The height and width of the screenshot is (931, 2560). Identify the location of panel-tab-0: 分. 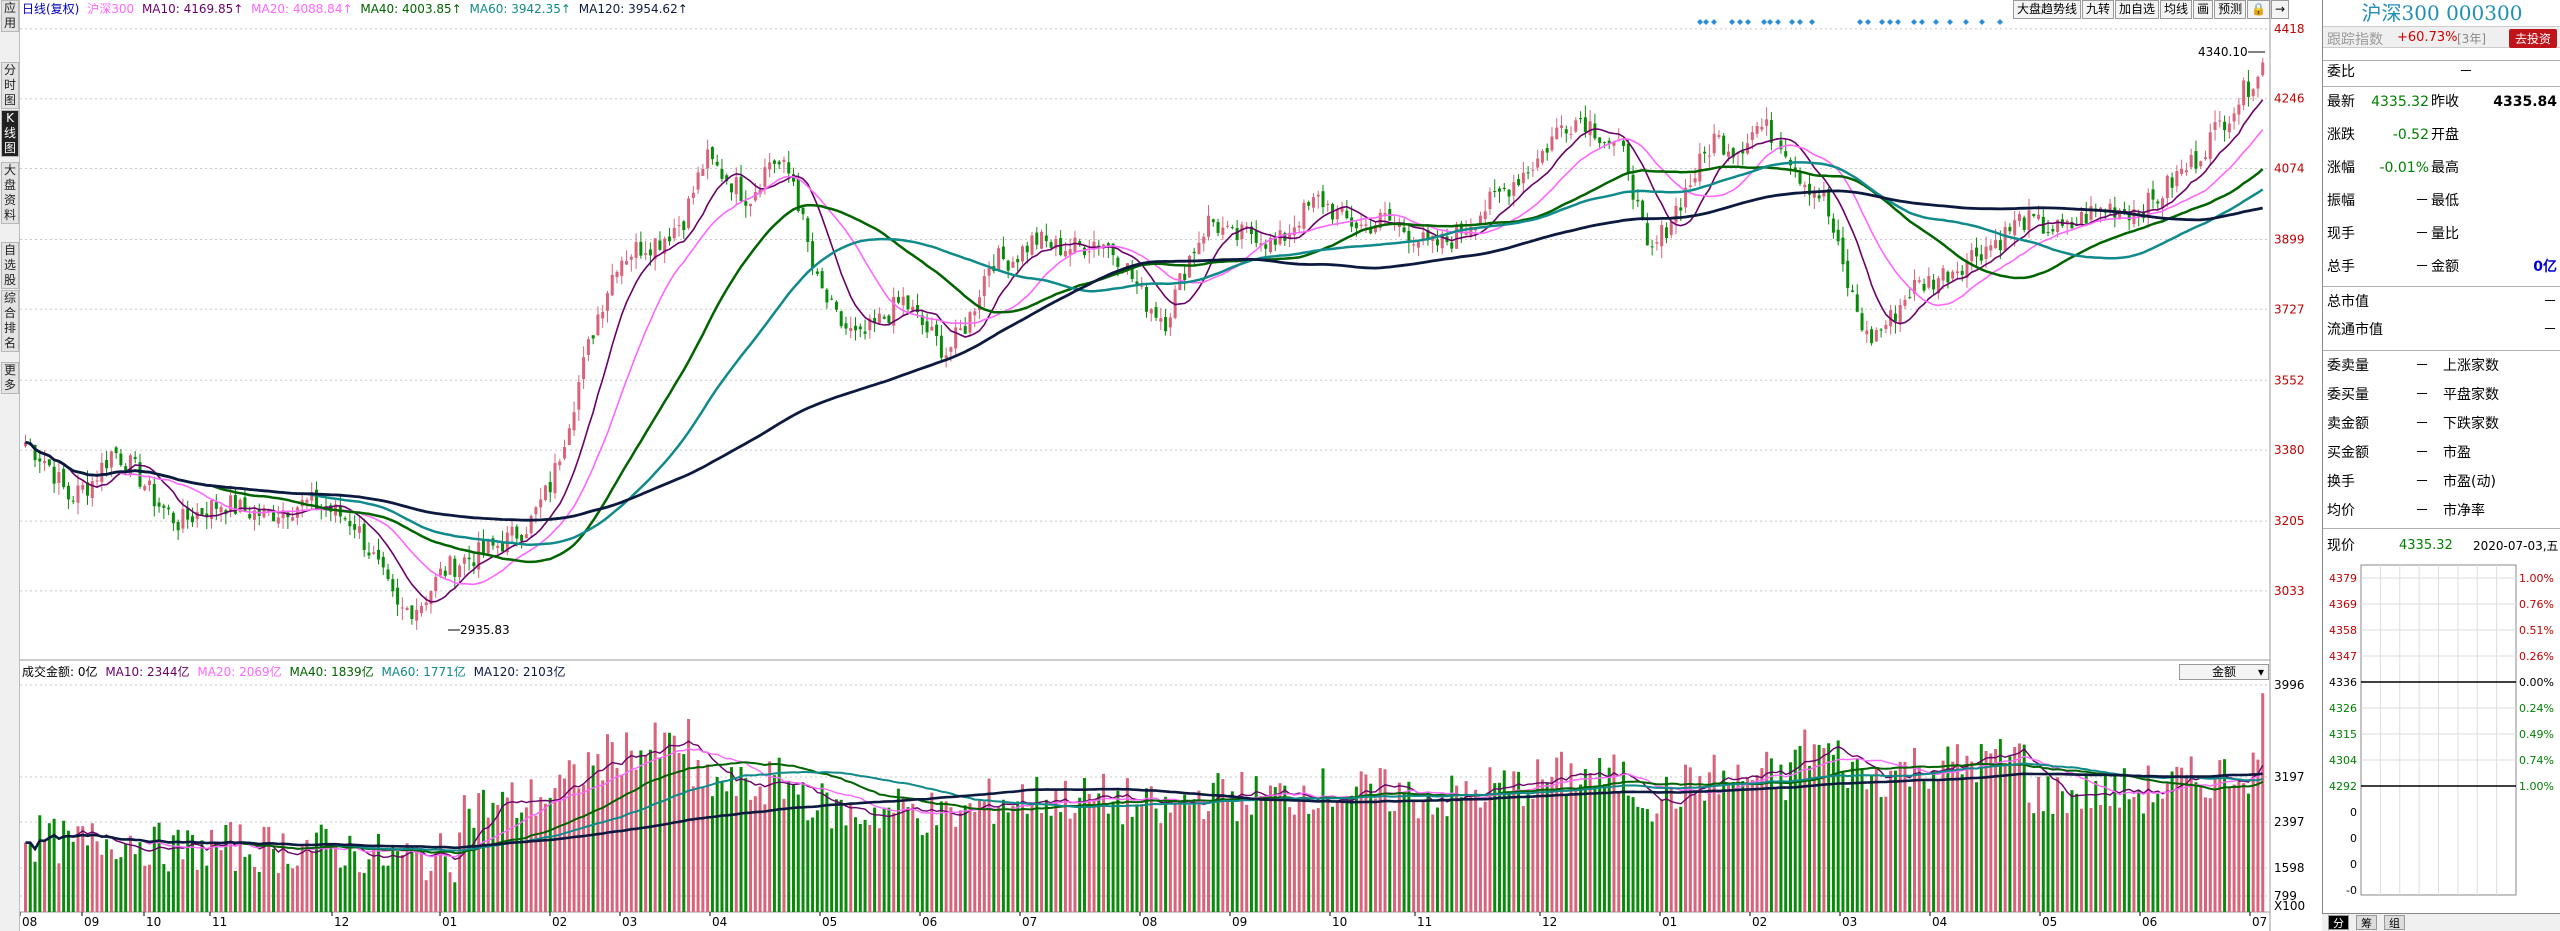
(2338, 922).